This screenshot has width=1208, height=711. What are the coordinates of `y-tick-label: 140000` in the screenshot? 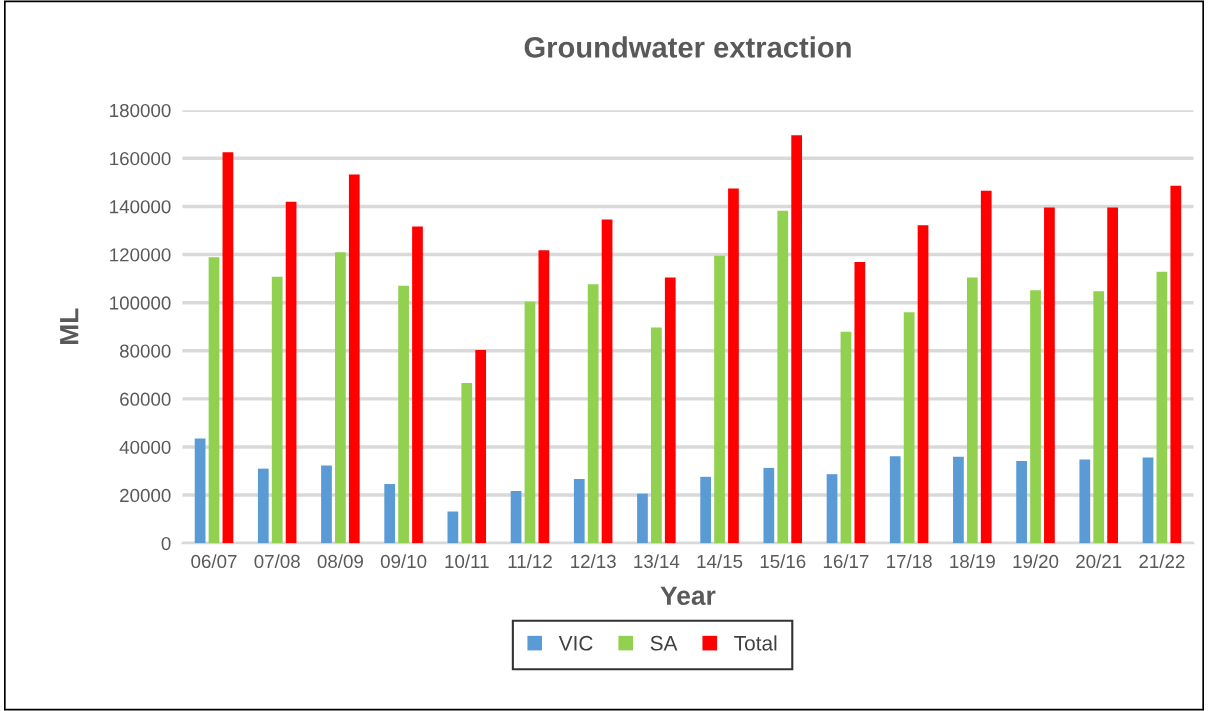 It's located at (140, 207).